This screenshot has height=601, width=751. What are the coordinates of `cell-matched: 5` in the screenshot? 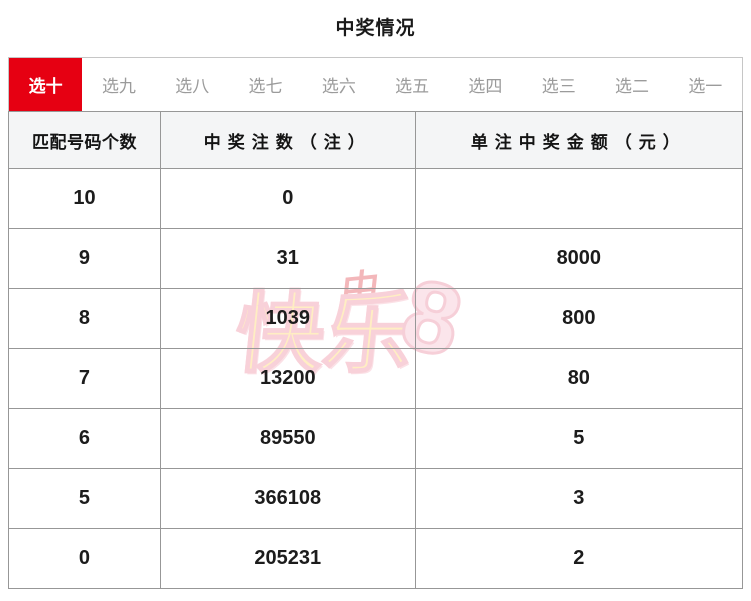 It's located at (84, 498).